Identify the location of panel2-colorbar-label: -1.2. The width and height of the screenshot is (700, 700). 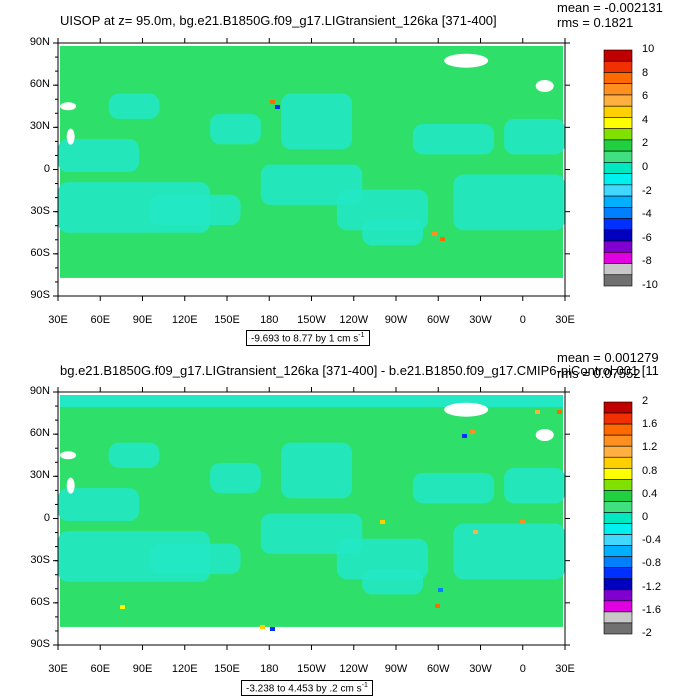
(651, 586).